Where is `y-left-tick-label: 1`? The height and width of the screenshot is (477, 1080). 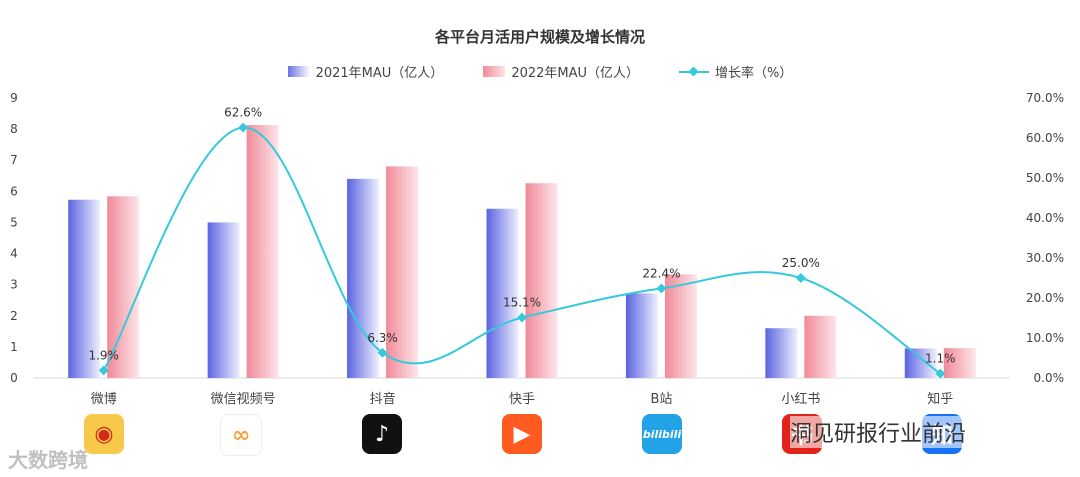 y-left-tick-label: 1 is located at coordinates (14, 347).